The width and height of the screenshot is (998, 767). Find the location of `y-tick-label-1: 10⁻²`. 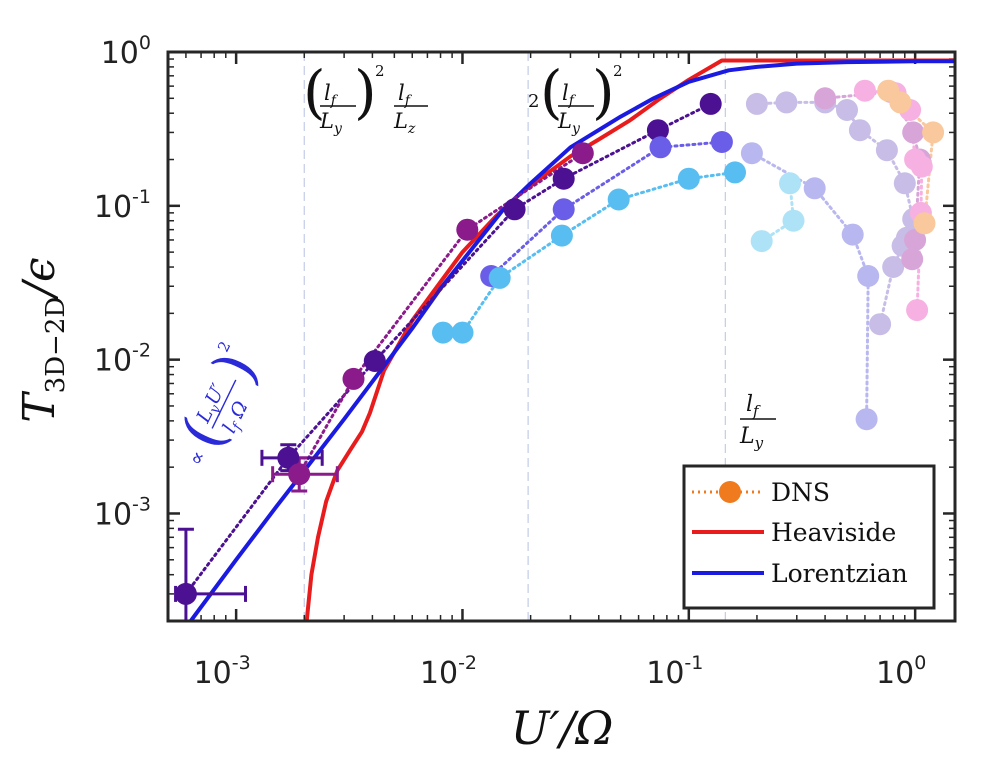

y-tick-label-1: 10⁻² is located at coordinates (122, 359).